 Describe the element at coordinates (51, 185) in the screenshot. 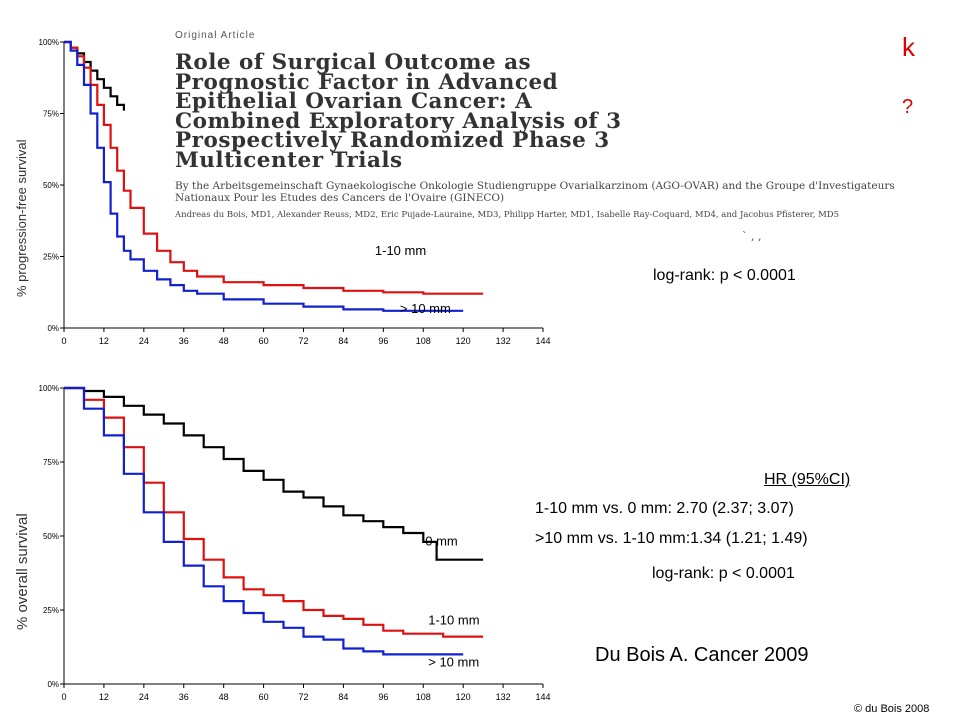

I see `pfs-y-tick-label: 50%` at that location.